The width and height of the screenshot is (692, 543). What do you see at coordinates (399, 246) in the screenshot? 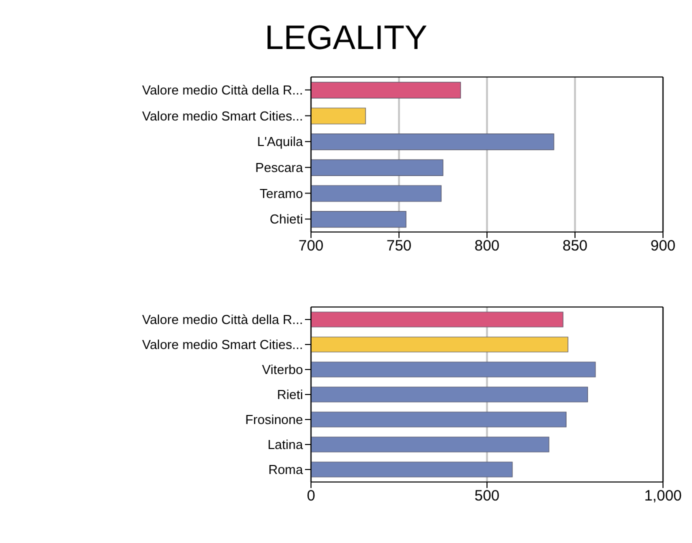
I see `x-tick-label: 750` at bounding box center [399, 246].